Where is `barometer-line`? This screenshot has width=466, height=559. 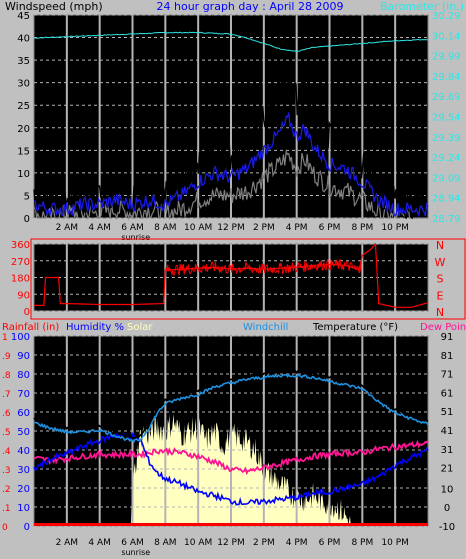 barometer-line is located at coordinates (231, 42).